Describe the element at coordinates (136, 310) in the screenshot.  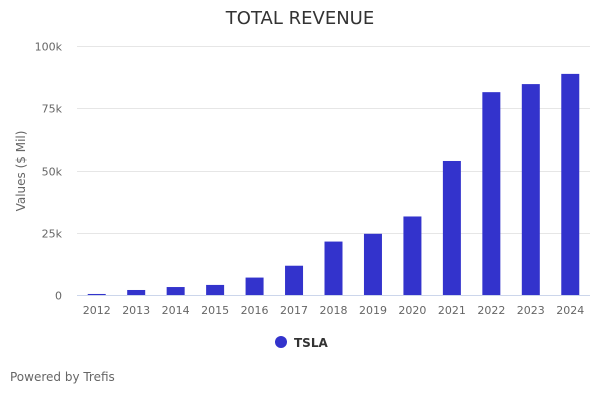
I see `x-tick-label: 2013` at that location.